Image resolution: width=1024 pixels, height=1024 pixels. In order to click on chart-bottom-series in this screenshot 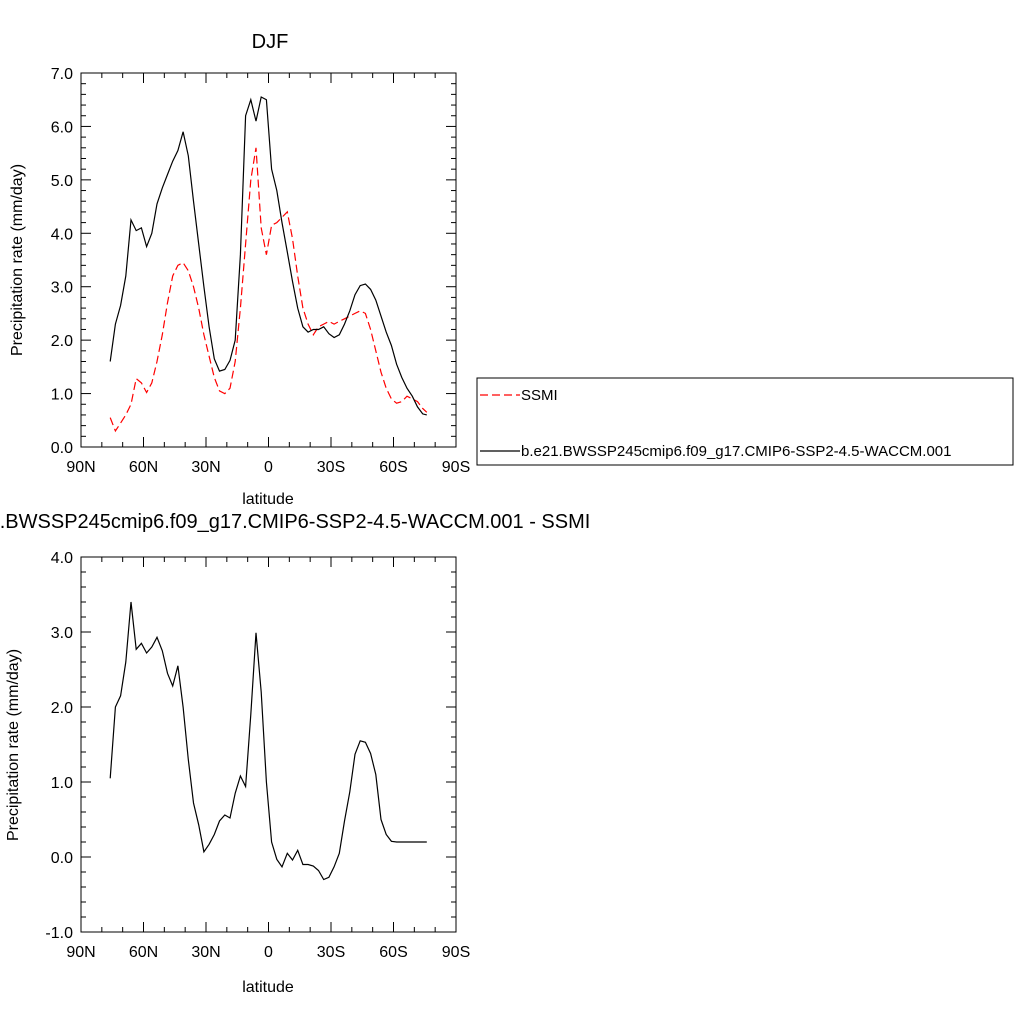, I will do `click(268, 741)`.